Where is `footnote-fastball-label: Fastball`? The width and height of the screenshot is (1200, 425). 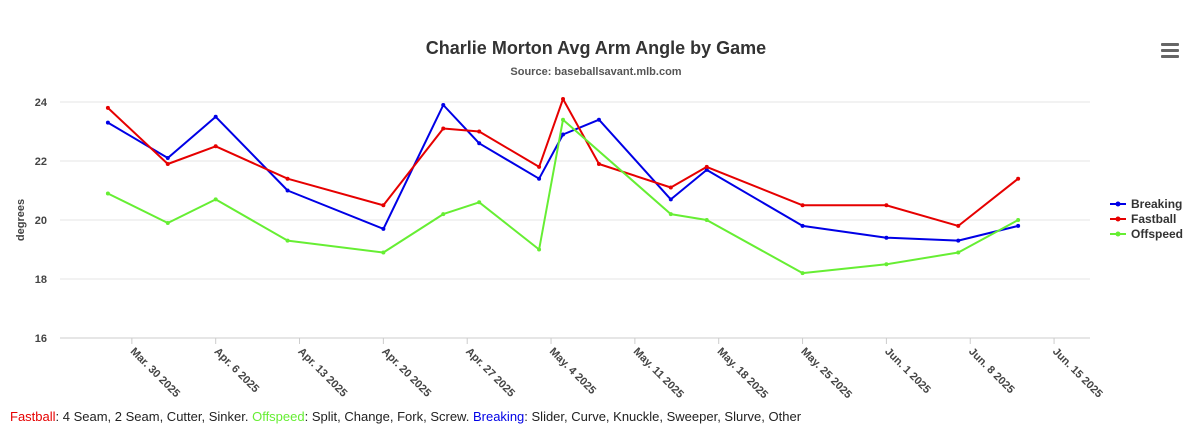
footnote-fastball-label: Fastball is located at coordinates (33, 416).